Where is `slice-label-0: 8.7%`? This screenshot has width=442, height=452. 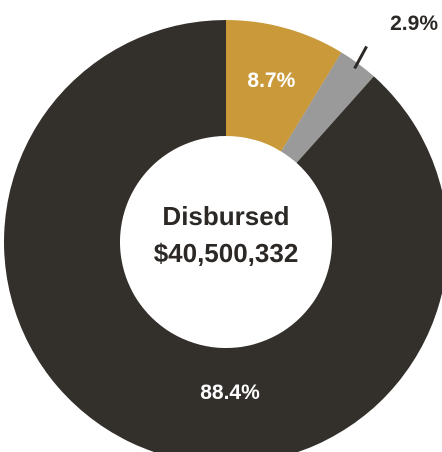 slice-label-0: 8.7% is located at coordinates (271, 80).